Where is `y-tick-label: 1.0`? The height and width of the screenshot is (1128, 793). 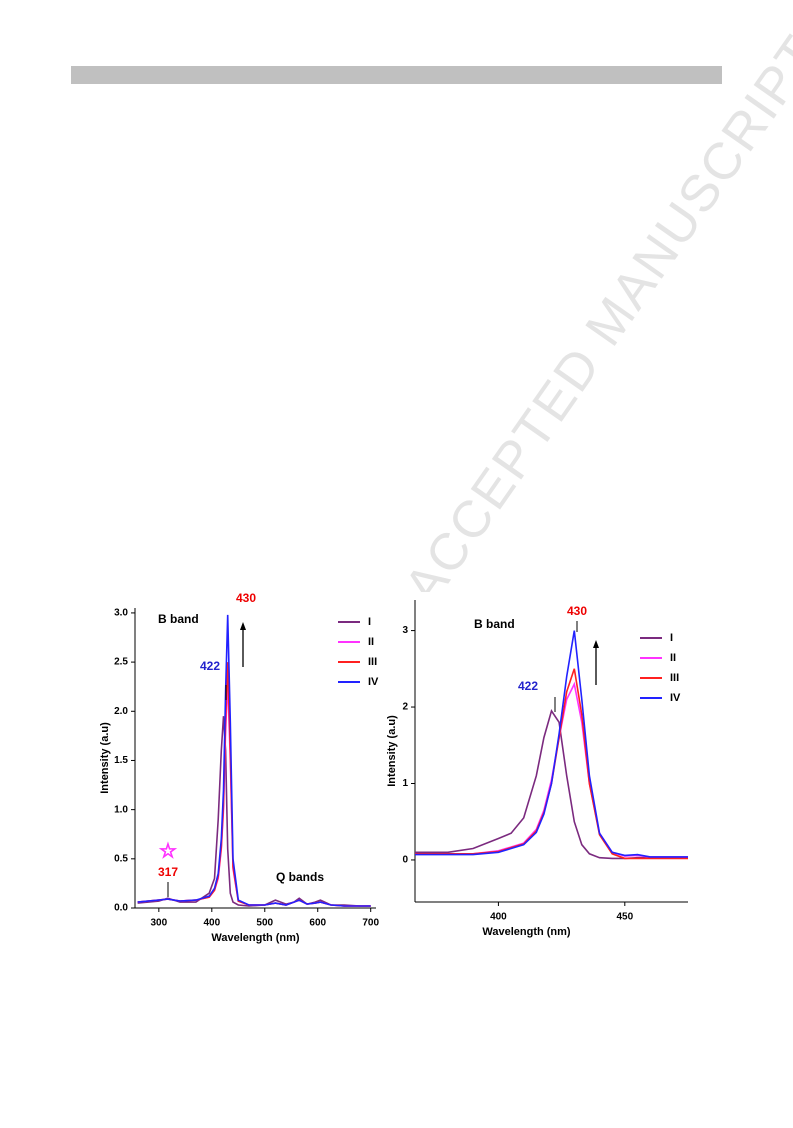 y-tick-label: 1.0 is located at coordinates (121, 809).